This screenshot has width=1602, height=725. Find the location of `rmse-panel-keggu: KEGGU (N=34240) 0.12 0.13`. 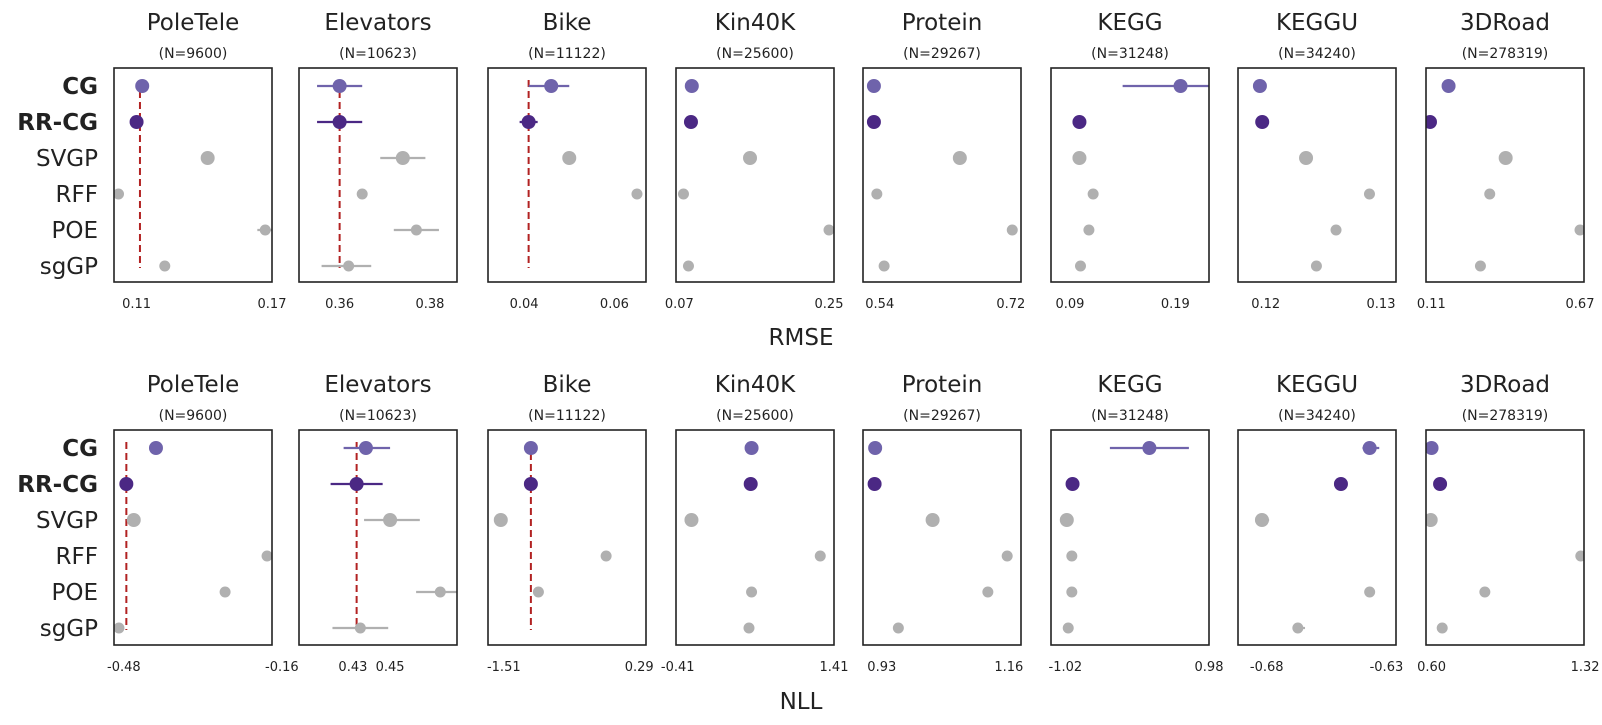

rmse-panel-keggu: KEGGU (N=34240) 0.12 0.13 is located at coordinates (1317, 161).